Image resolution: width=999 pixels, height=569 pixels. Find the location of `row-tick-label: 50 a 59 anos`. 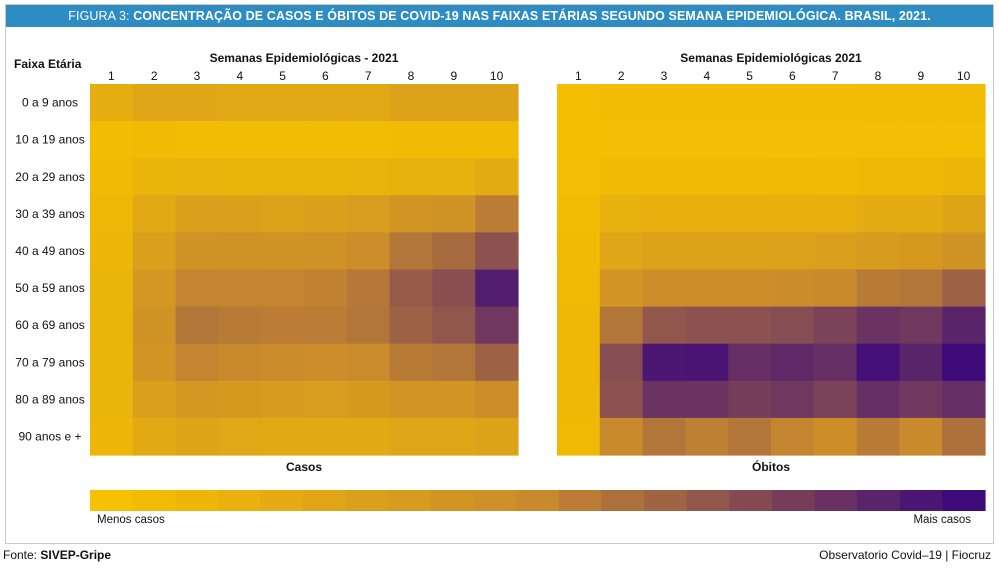

row-tick-label: 50 a 59 anos is located at coordinates (49, 288).